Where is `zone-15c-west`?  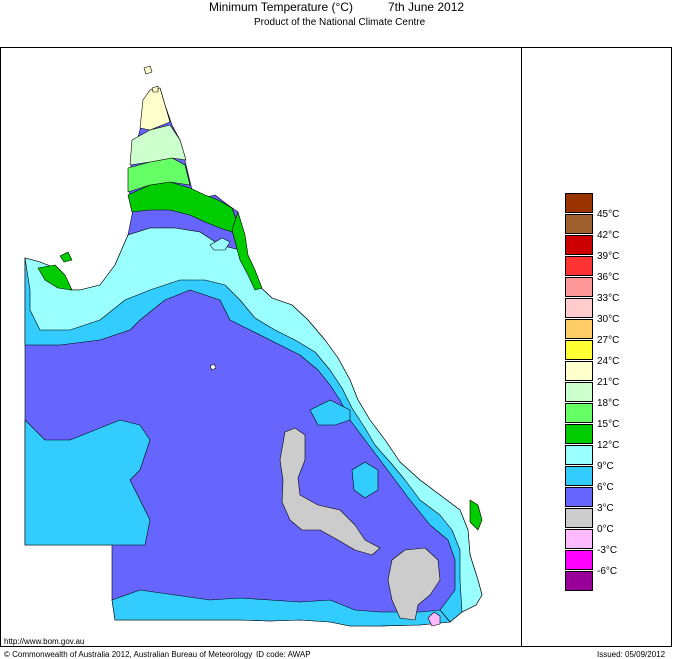 zone-15c-west is located at coordinates (55, 277).